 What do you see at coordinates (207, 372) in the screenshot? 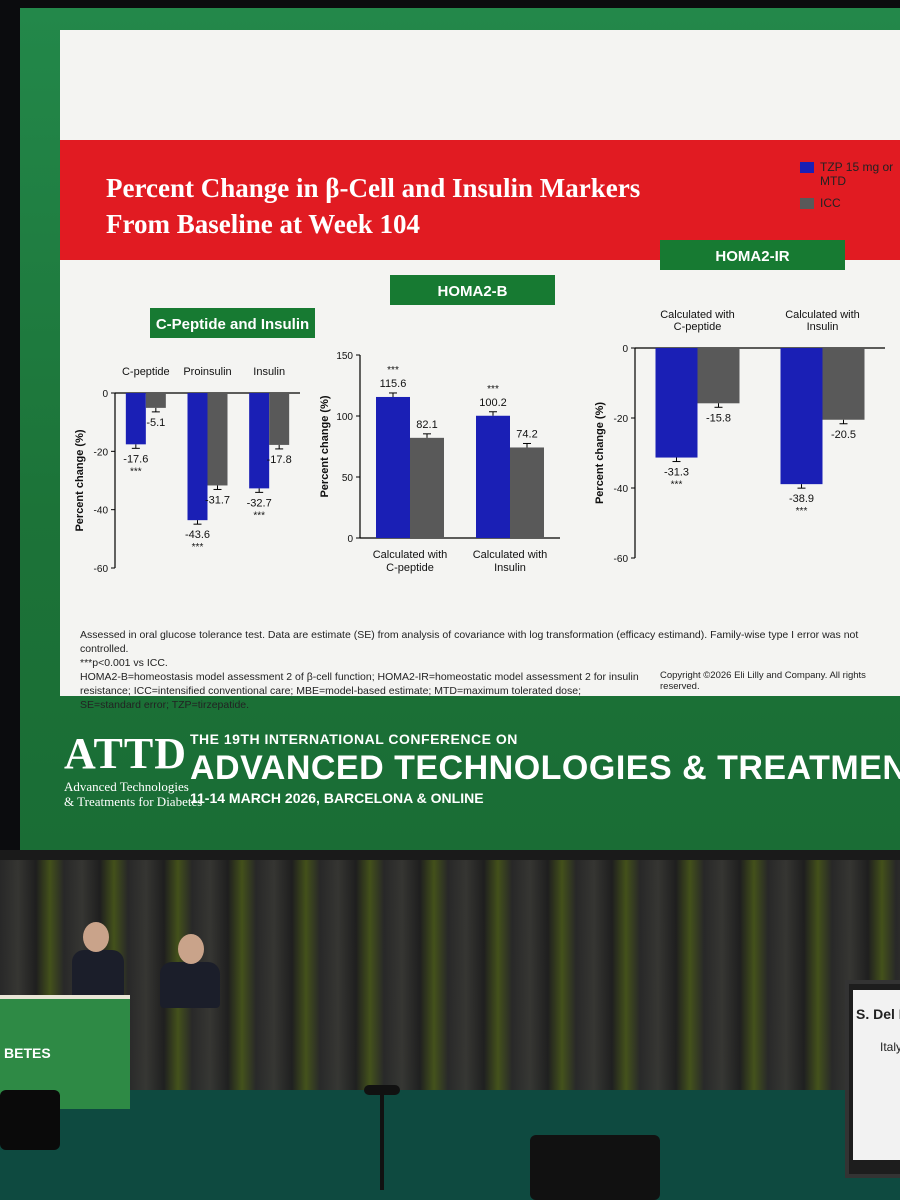
I see `category-label: Proinsulin` at bounding box center [207, 372].